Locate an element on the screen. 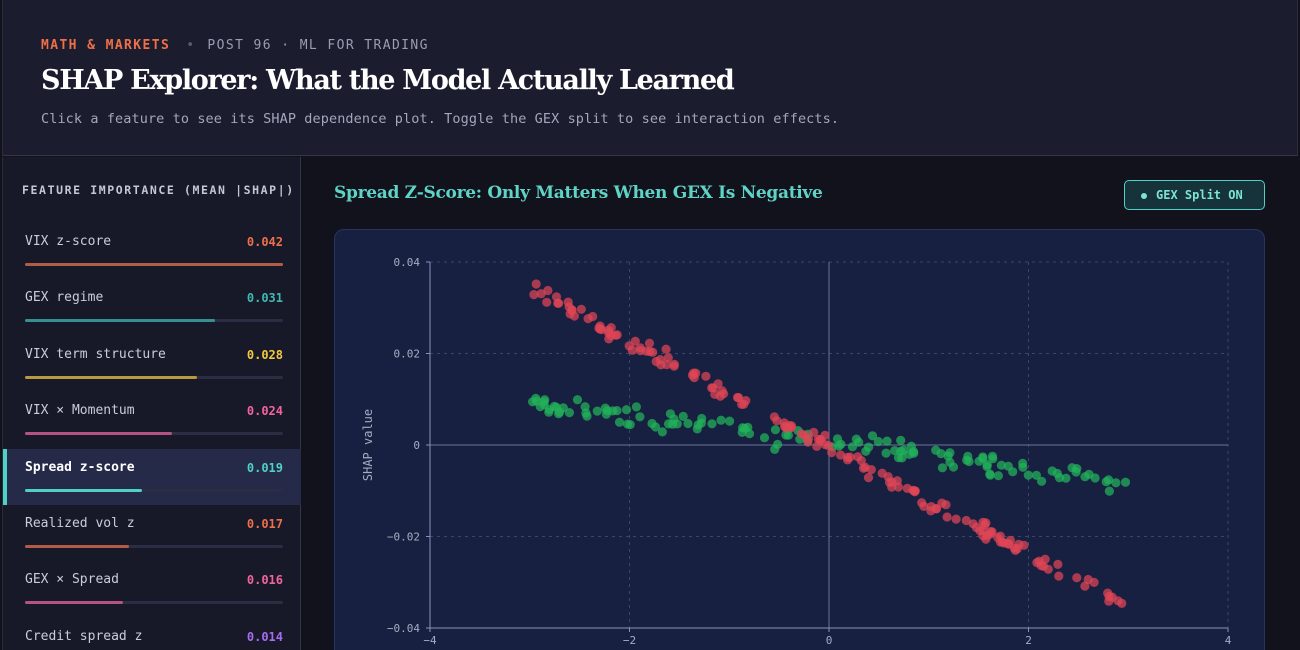 This screenshot has height=650, width=1300. feature-item-vix-z-score: VIX z-score 0.042 is located at coordinates (152, 251).